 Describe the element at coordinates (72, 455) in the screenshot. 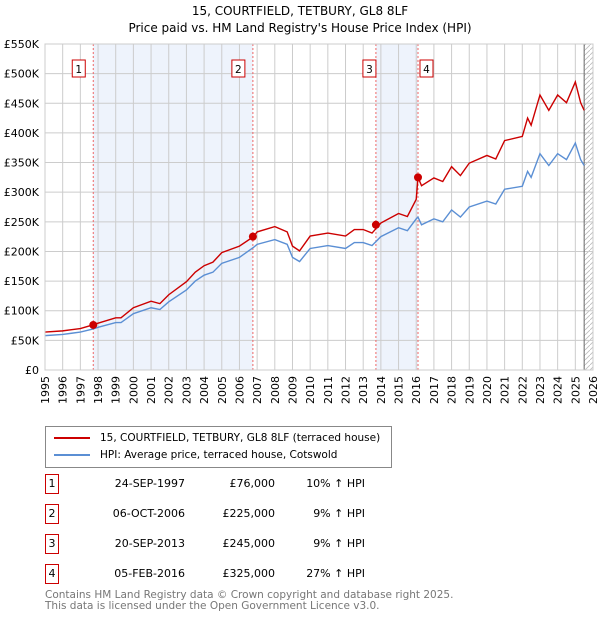

I see `legend-swatch-blue` at that location.